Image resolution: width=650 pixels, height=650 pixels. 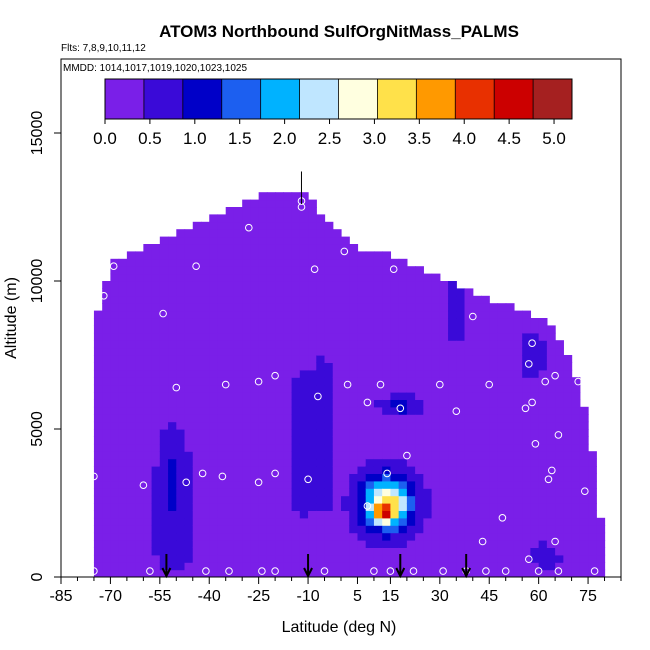 What do you see at coordinates (258, 596) in the screenshot?
I see `x-tick-label: -25` at bounding box center [258, 596].